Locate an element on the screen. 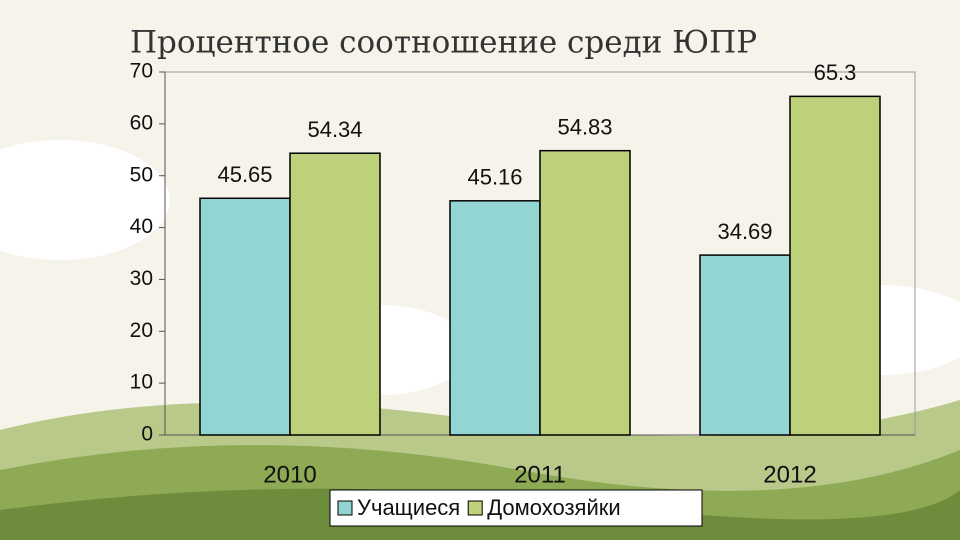 The image size is (960, 545). y-tick-label: 0 is located at coordinates (147, 434).